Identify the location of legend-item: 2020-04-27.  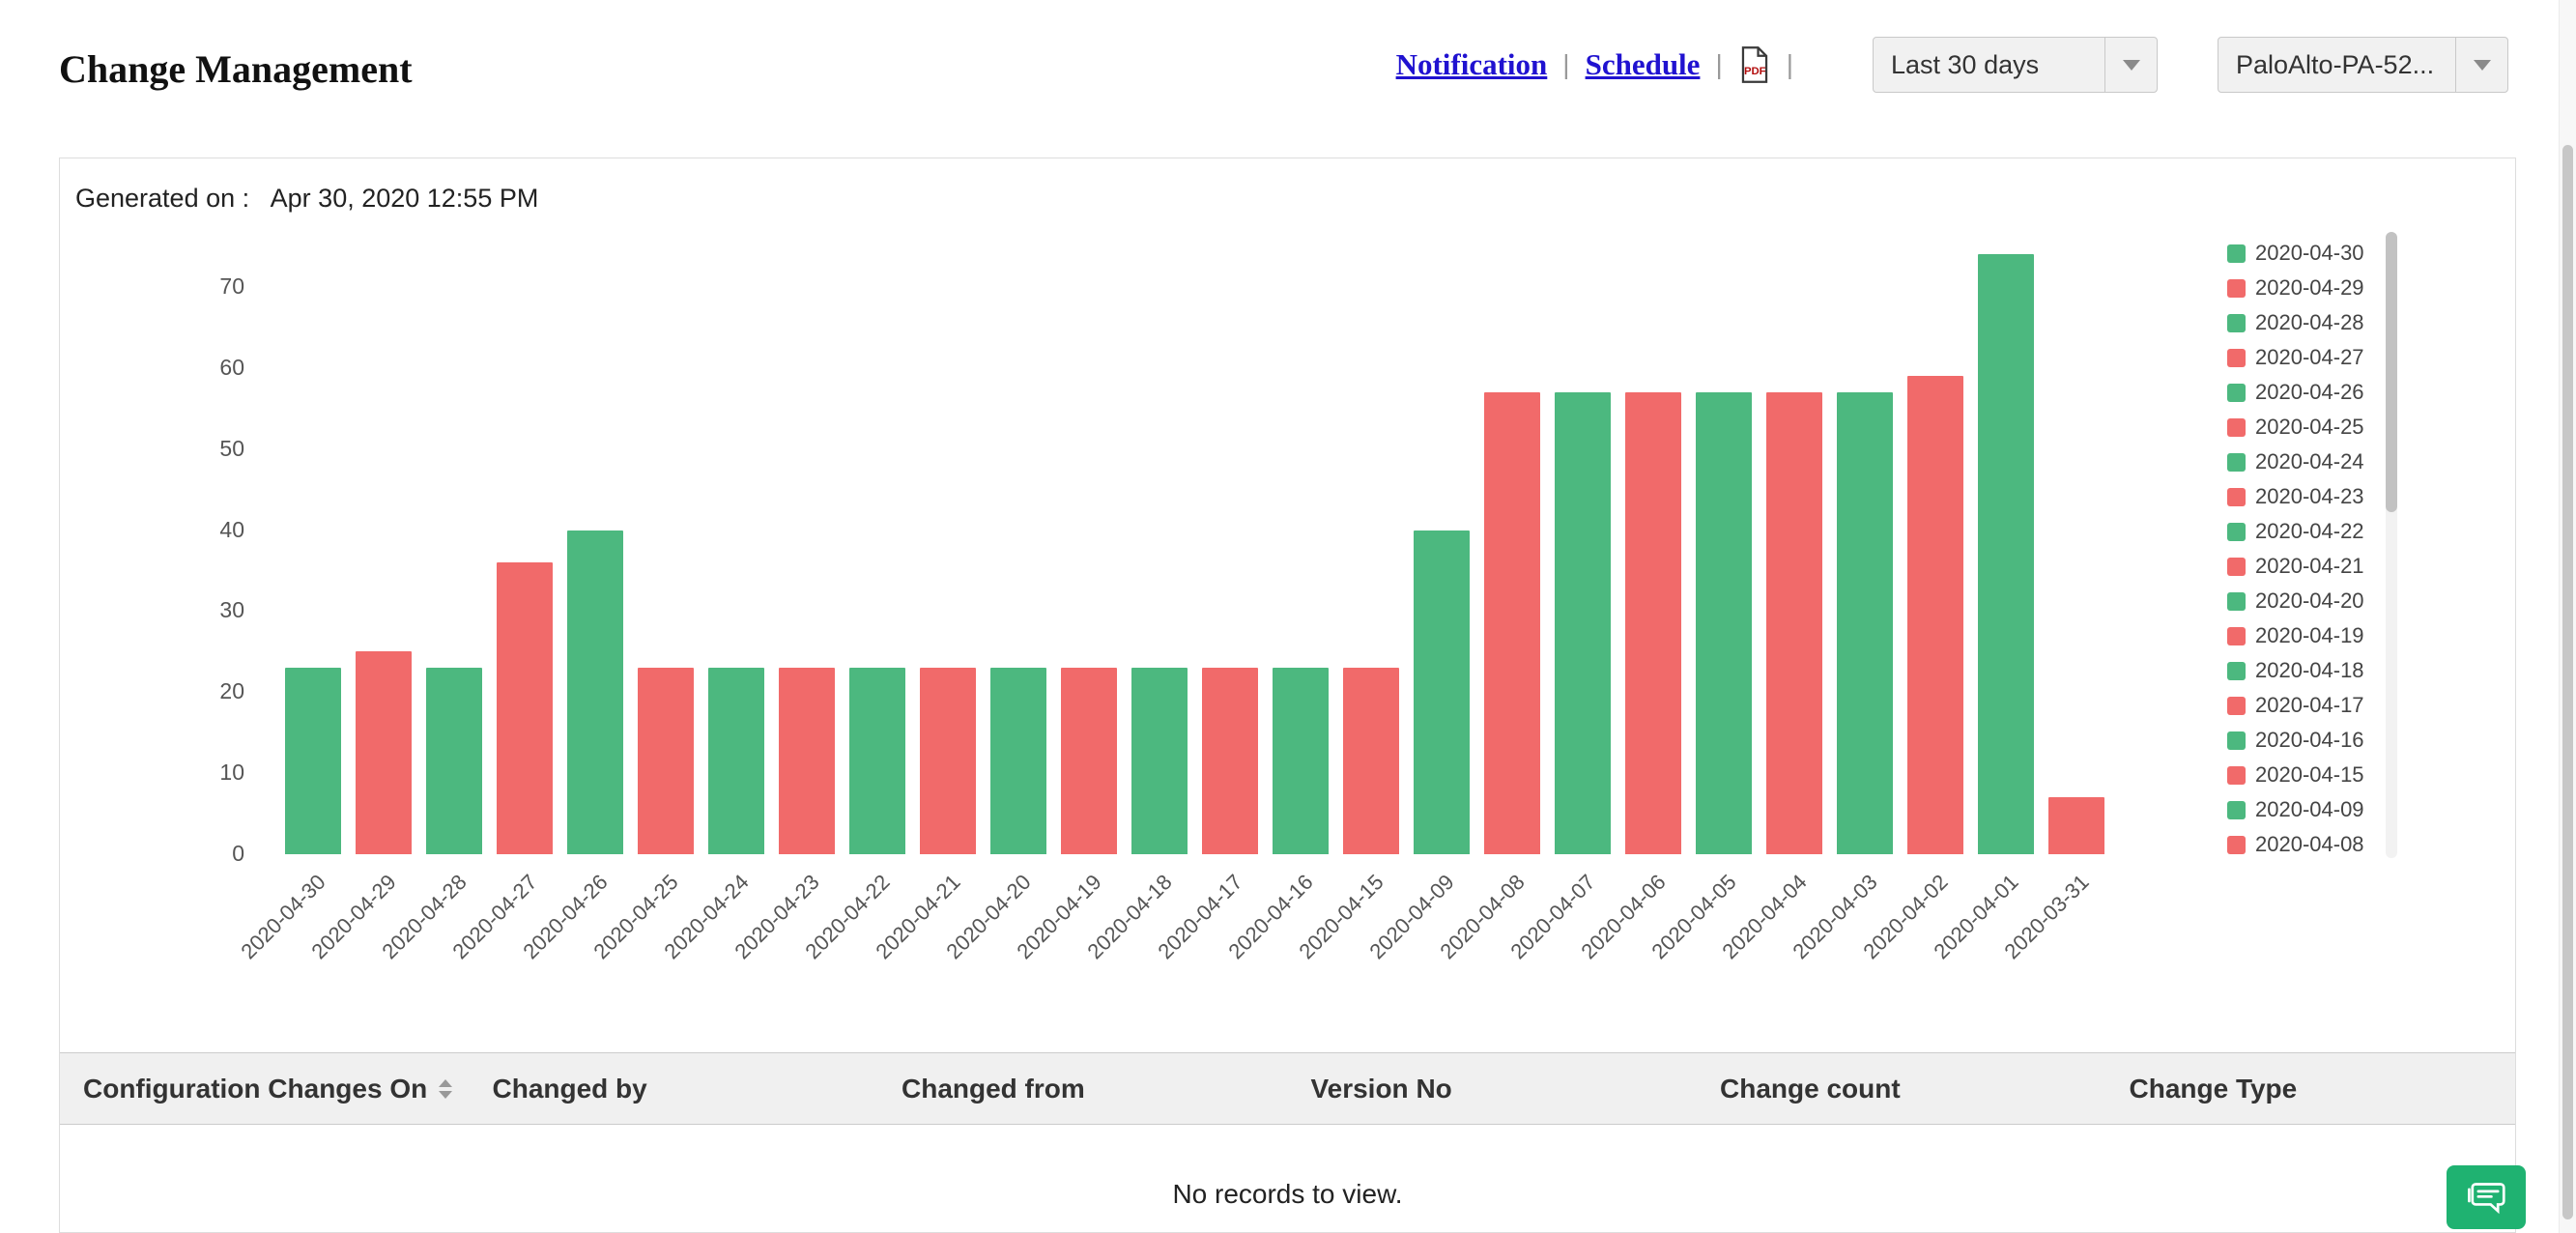
(2305, 357).